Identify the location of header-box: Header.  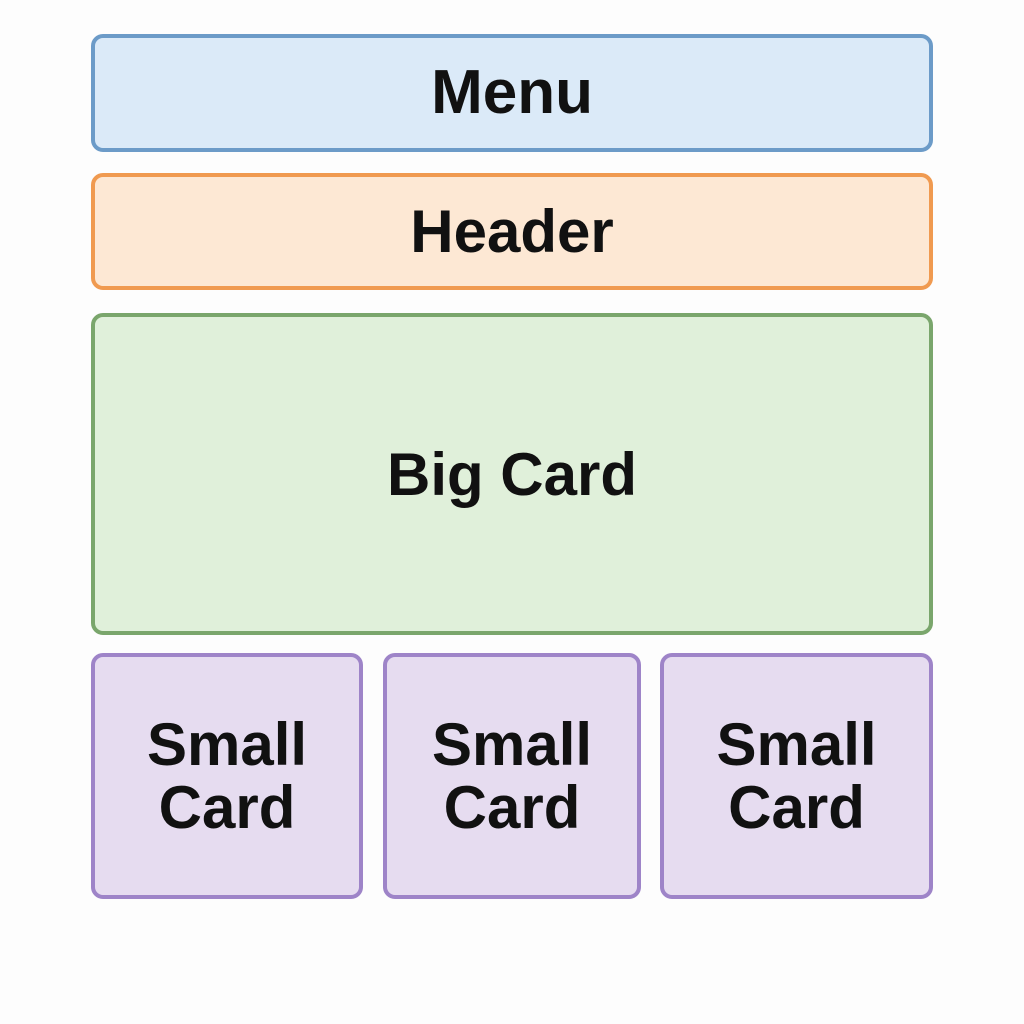
(512, 231).